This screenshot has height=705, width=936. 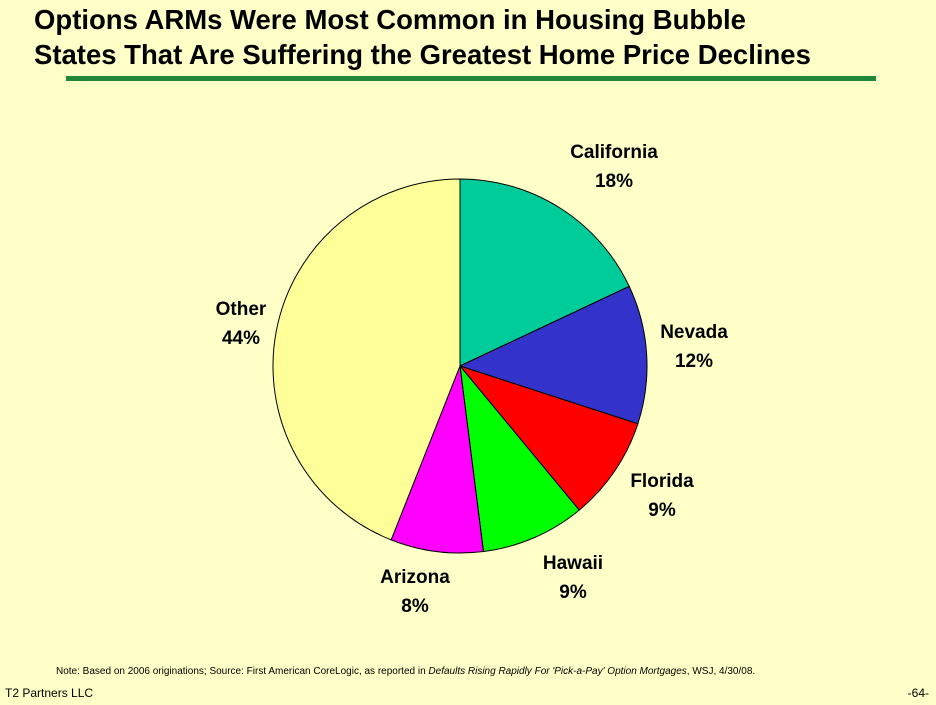 I want to click on footer-company: T2 Partners LLC, so click(x=49, y=693).